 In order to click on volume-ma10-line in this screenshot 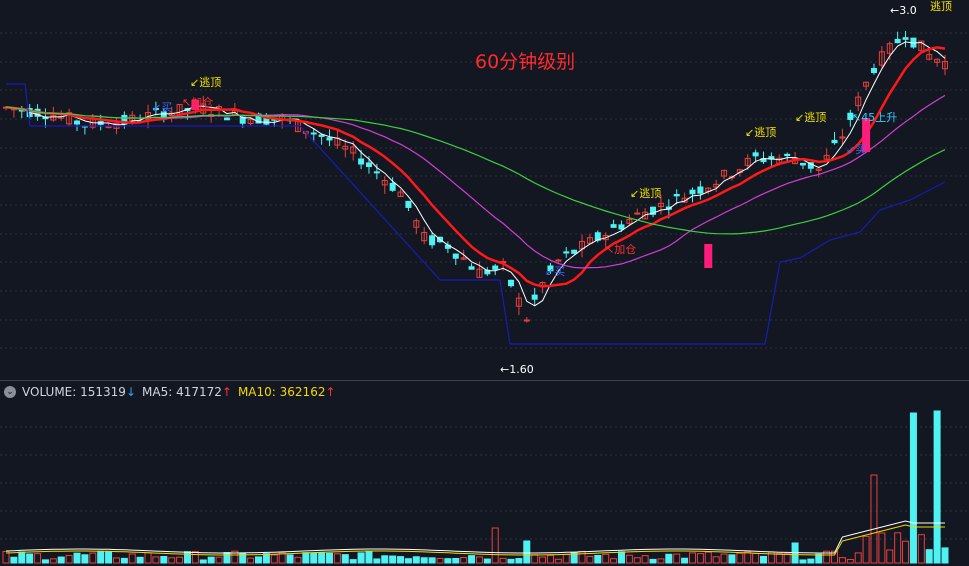, I will do `click(475, 540)`.